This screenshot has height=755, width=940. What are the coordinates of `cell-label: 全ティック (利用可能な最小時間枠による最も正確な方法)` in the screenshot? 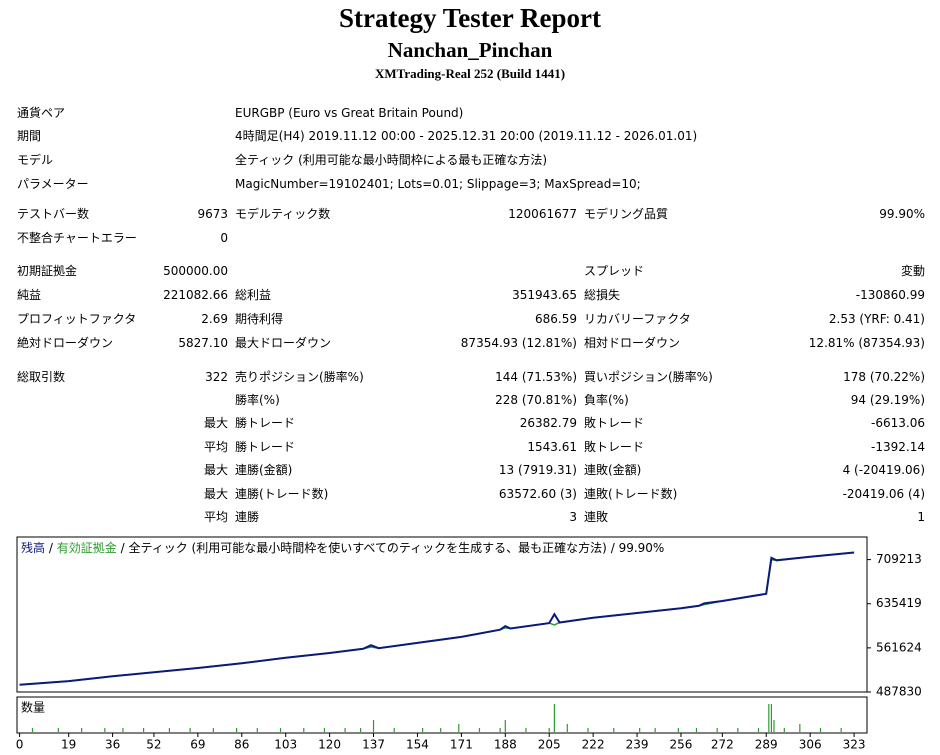 It's located at (391, 160).